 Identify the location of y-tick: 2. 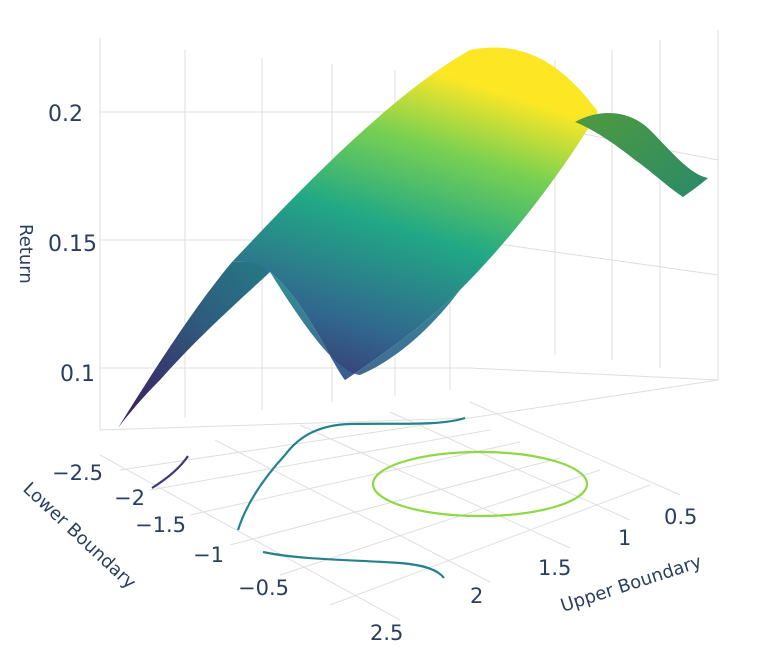
(476, 596).